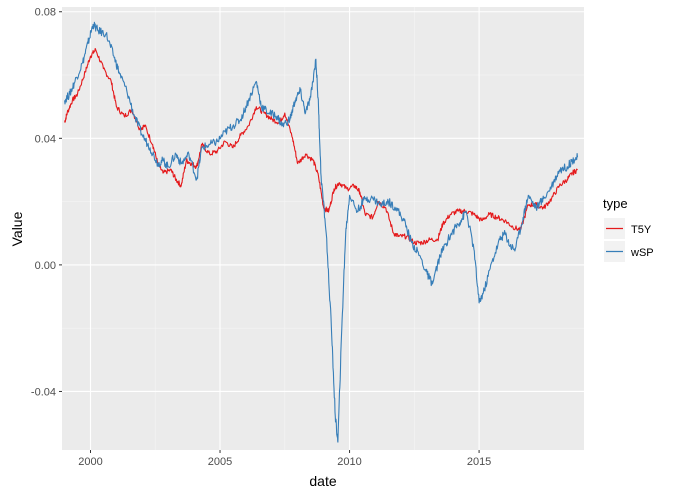 This screenshot has width=680, height=495. I want to click on y-tick-label: 0.04, so click(45, 139).